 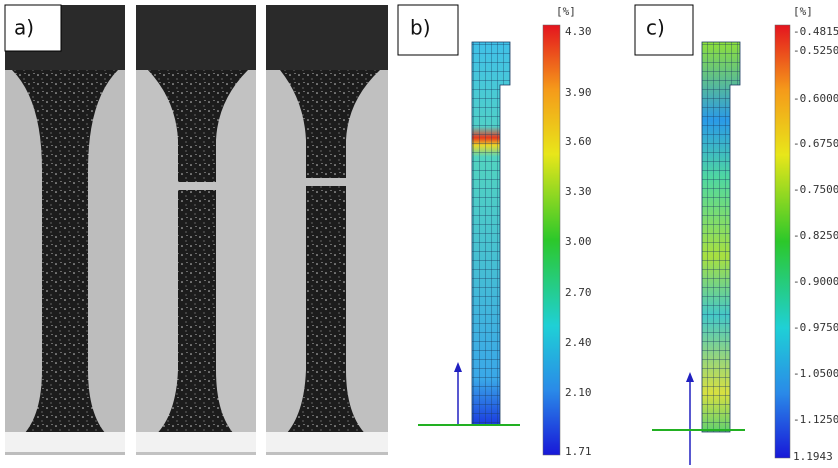 I want to click on colorbar-tick-label: -0.5250, so click(x=815, y=50).